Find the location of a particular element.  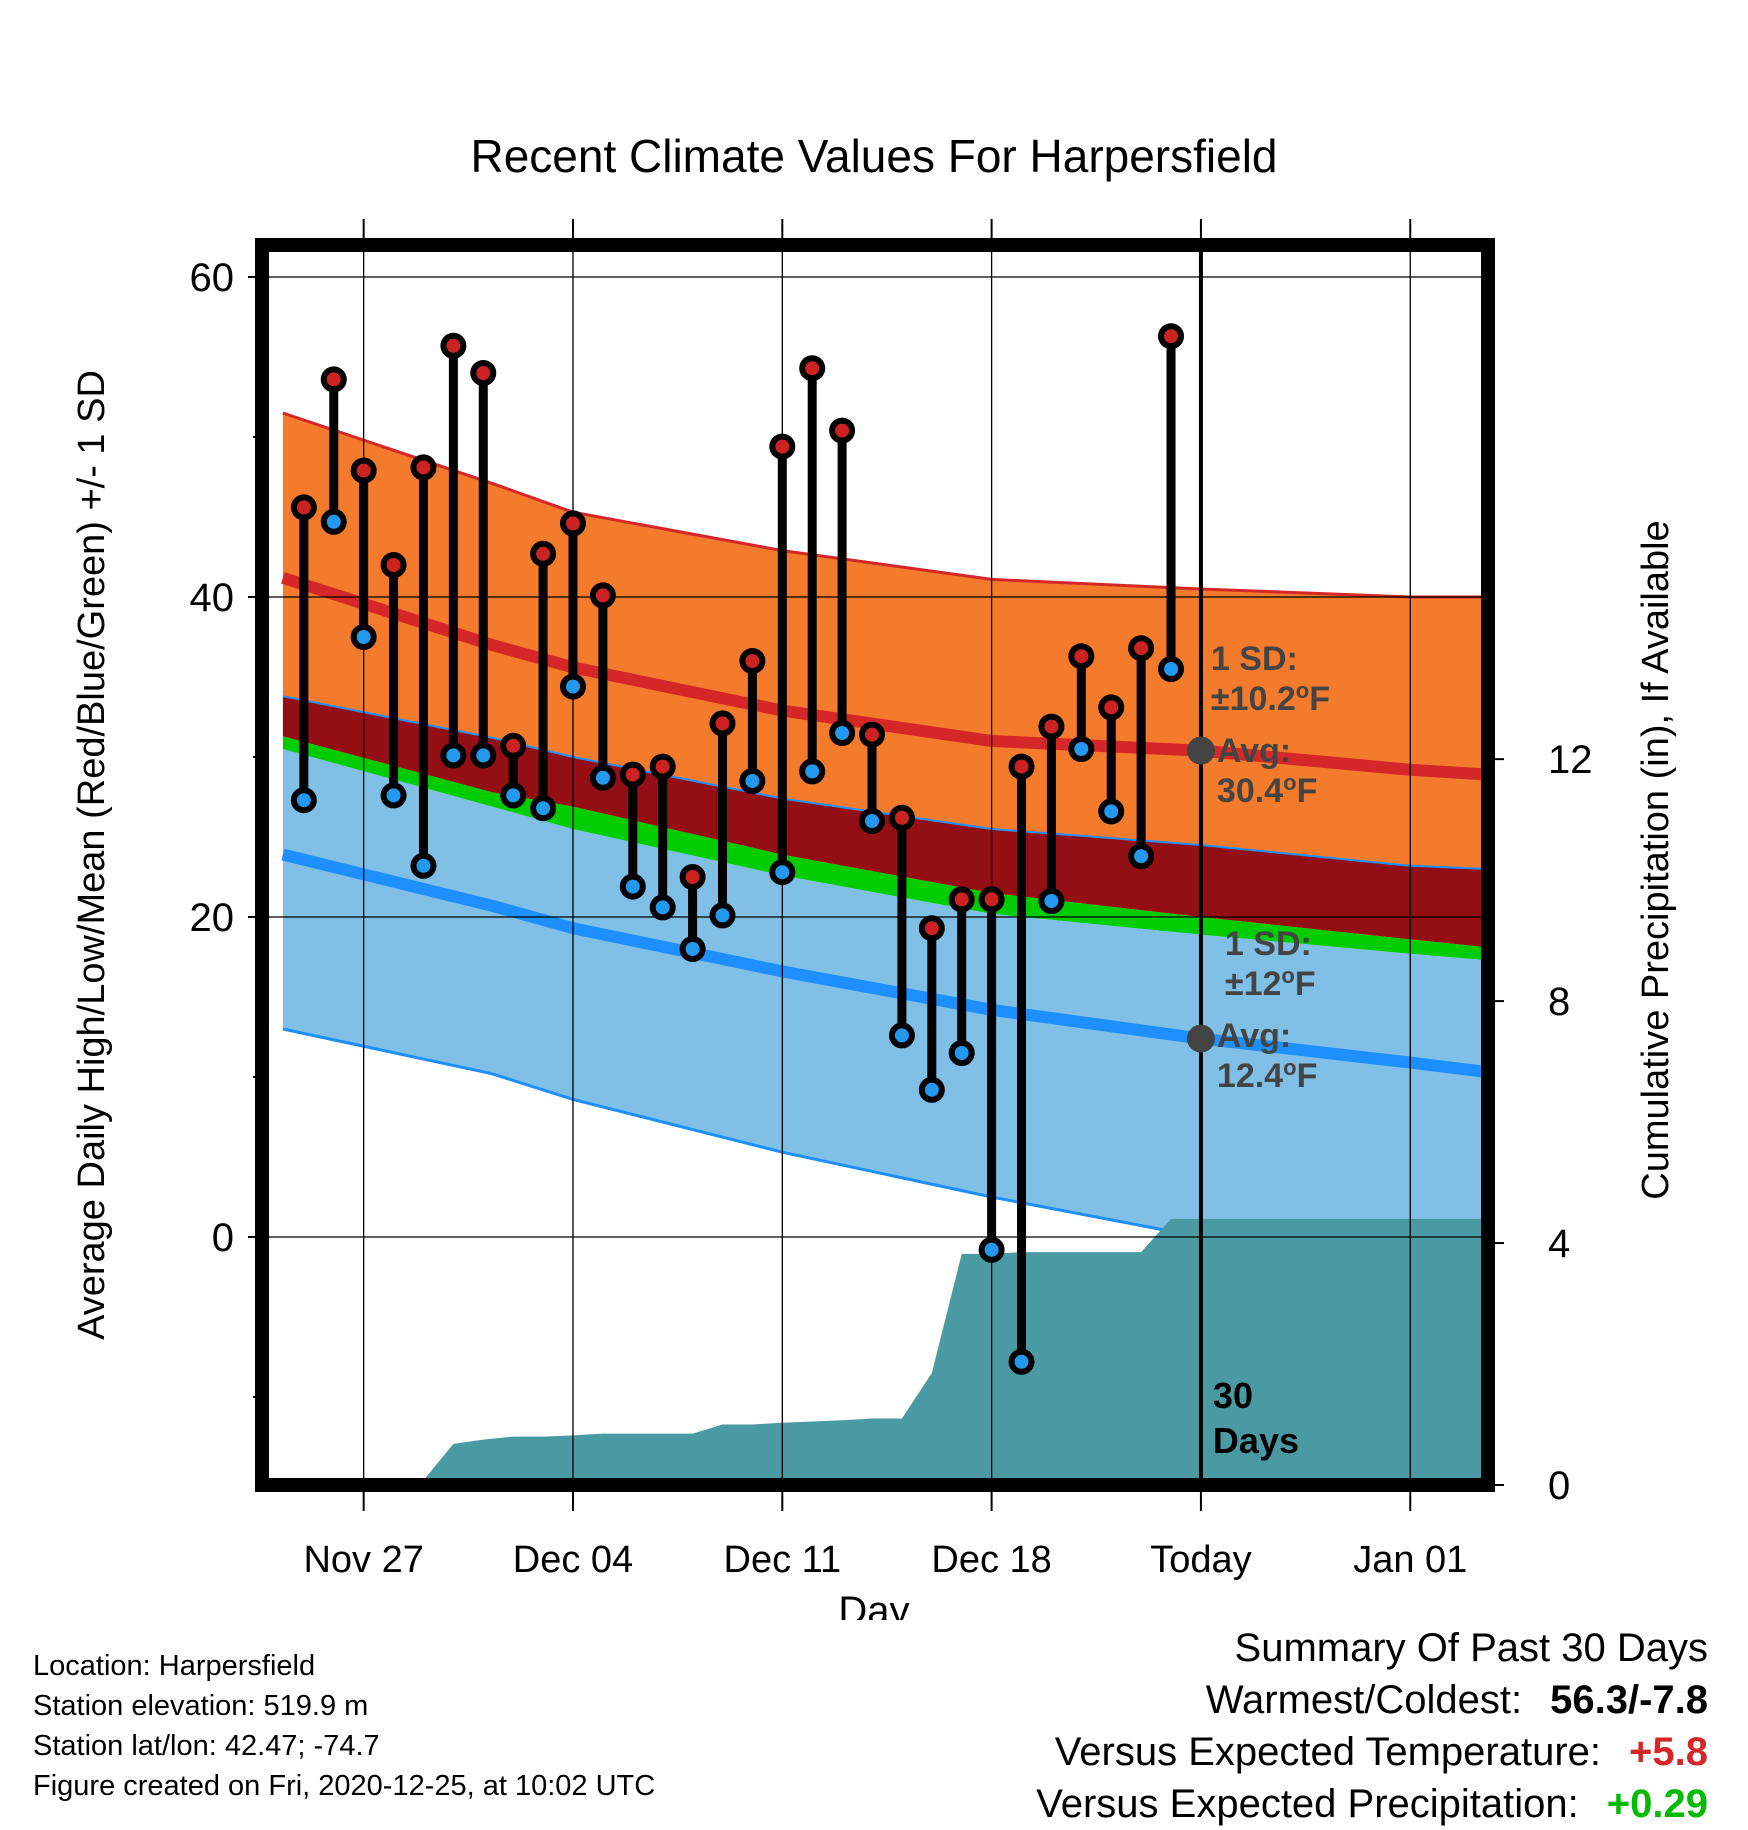

today-window-label: 30 is located at coordinates (1233, 1395).